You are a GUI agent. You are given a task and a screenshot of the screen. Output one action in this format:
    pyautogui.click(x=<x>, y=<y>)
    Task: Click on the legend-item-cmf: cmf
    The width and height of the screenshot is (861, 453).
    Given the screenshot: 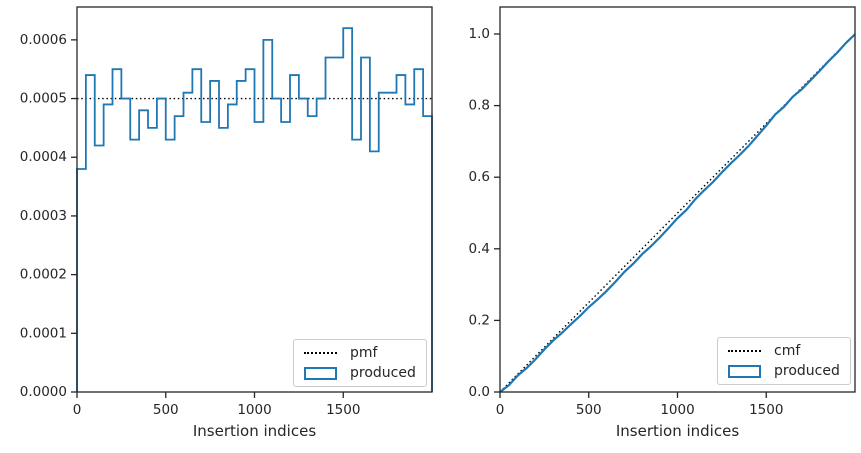 What is the action you would take?
    pyautogui.click(x=784, y=351)
    